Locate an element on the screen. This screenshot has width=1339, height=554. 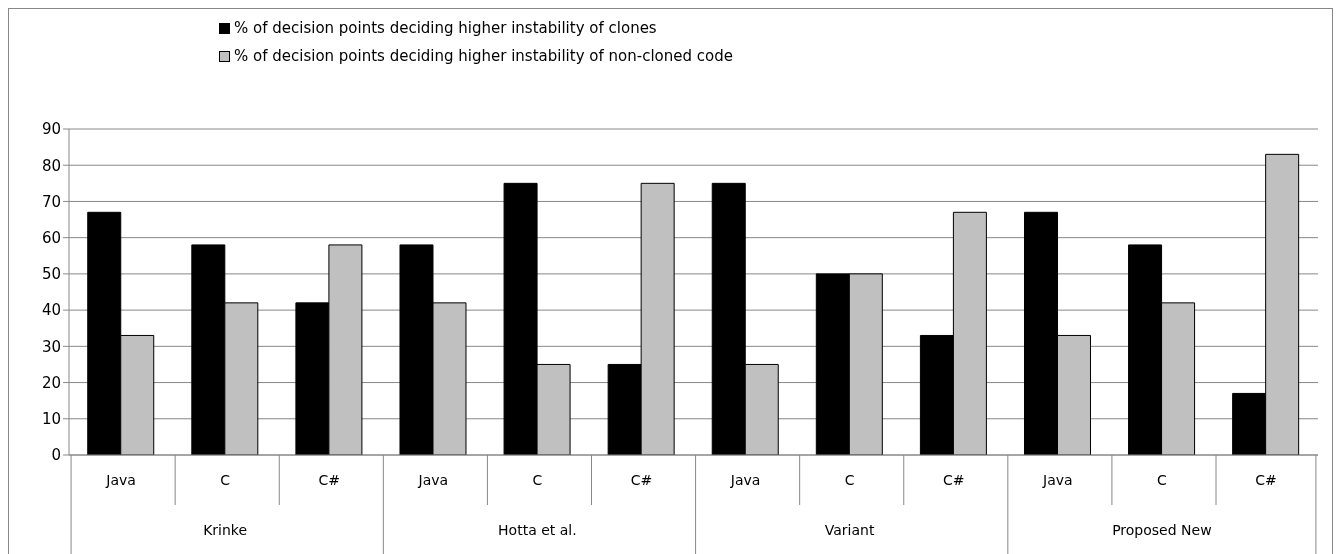
legend-label: % of decision points deciding higher instability of non-cloned code is located at coordinates (483, 56).